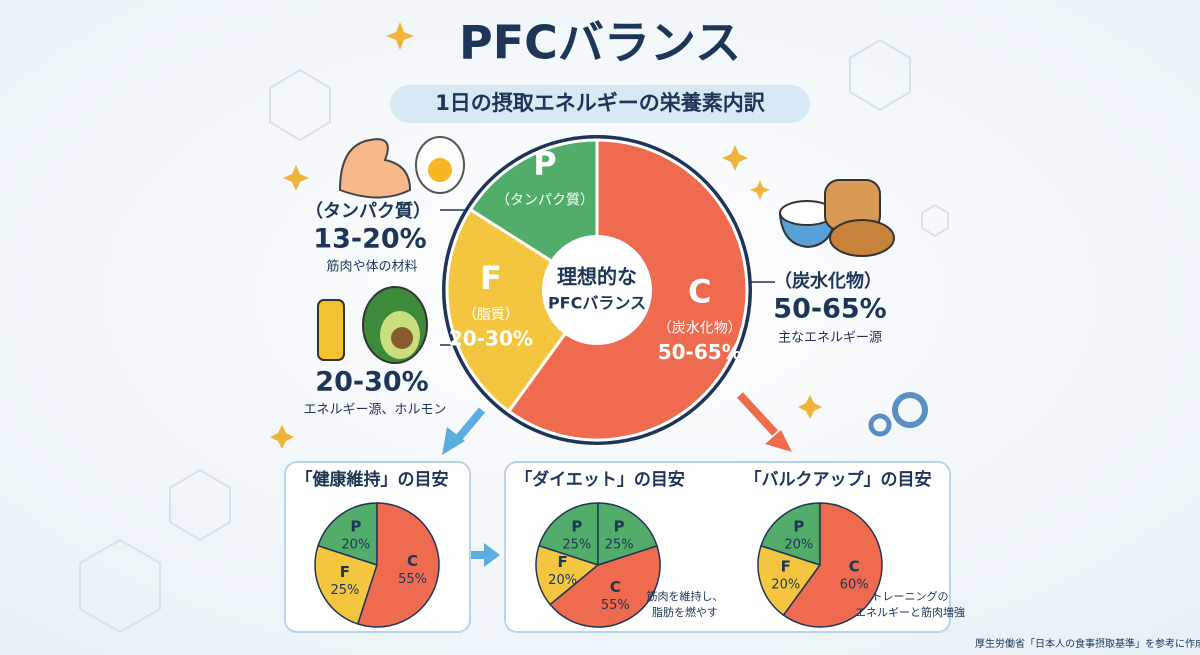 The height and width of the screenshot is (655, 1200). Describe the element at coordinates (597, 290) in the screenshot. I see `pie-center` at that location.